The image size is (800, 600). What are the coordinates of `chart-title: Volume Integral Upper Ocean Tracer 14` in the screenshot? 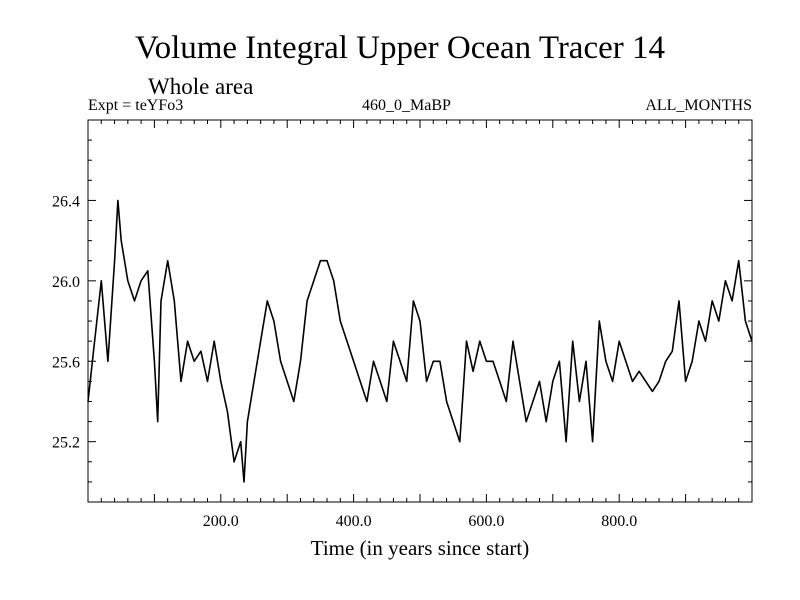 It's located at (400, 48).